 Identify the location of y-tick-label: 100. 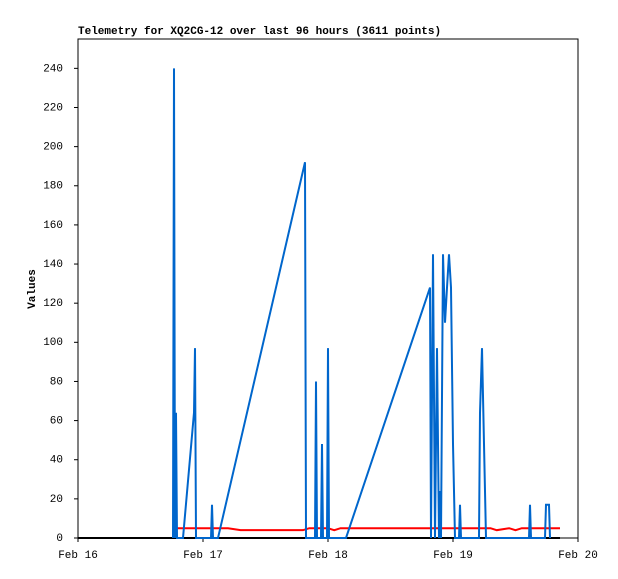
(53, 343).